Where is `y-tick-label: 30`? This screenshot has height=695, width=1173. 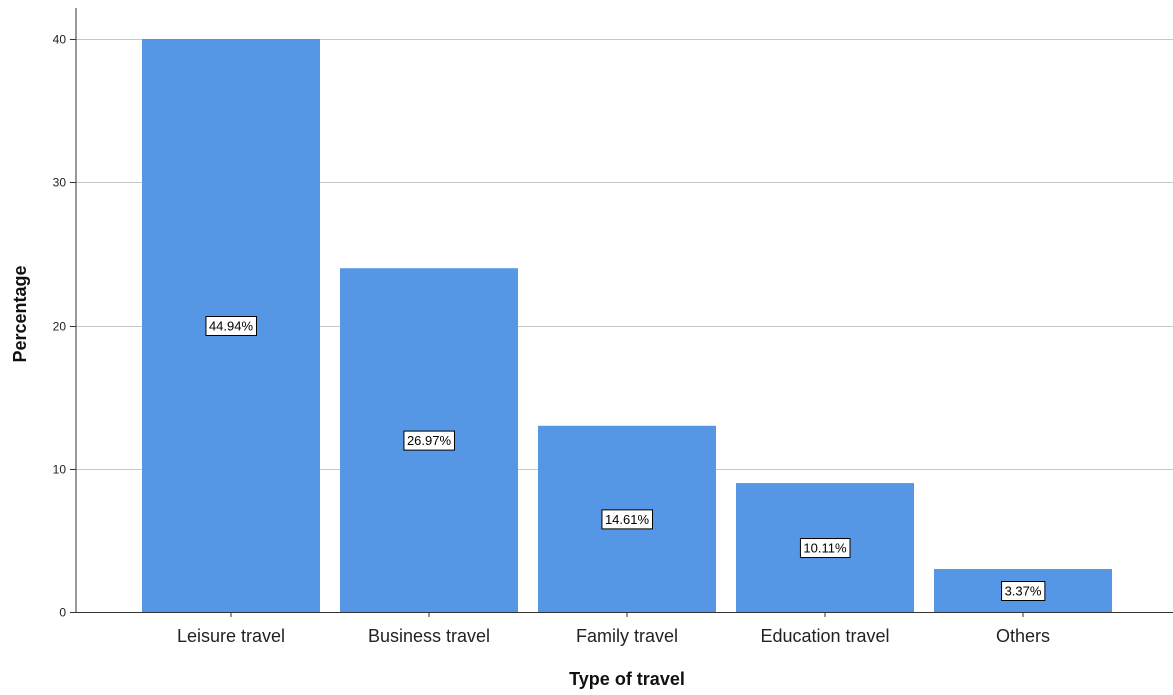
y-tick-label: 30 is located at coordinates (60, 183).